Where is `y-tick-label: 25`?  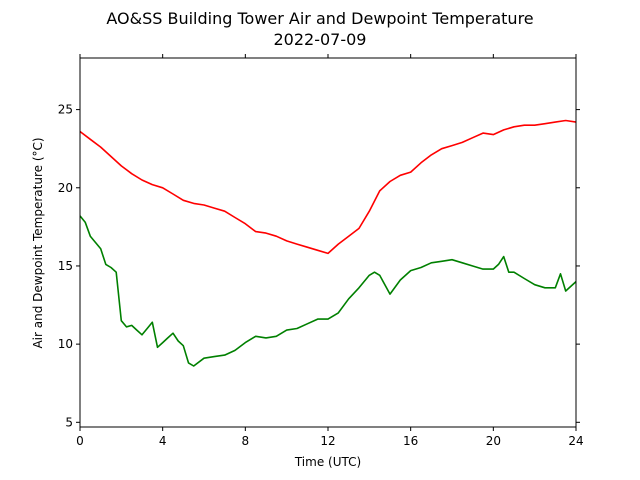
y-tick-label: 25 is located at coordinates (65, 110).